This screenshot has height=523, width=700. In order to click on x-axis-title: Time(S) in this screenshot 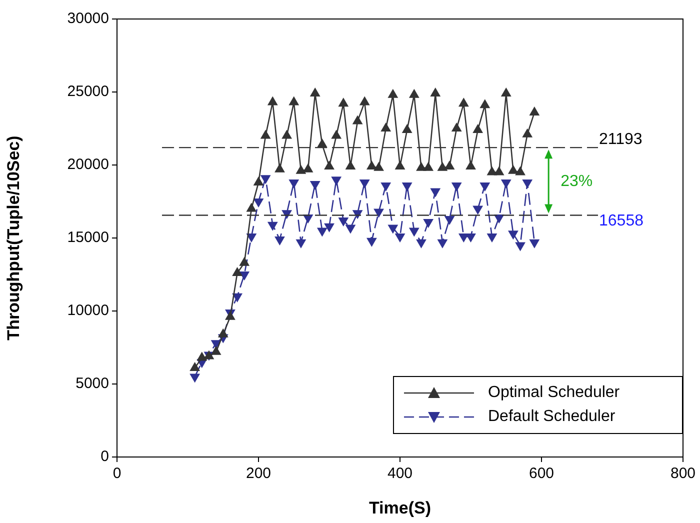, I will do `click(400, 508)`.